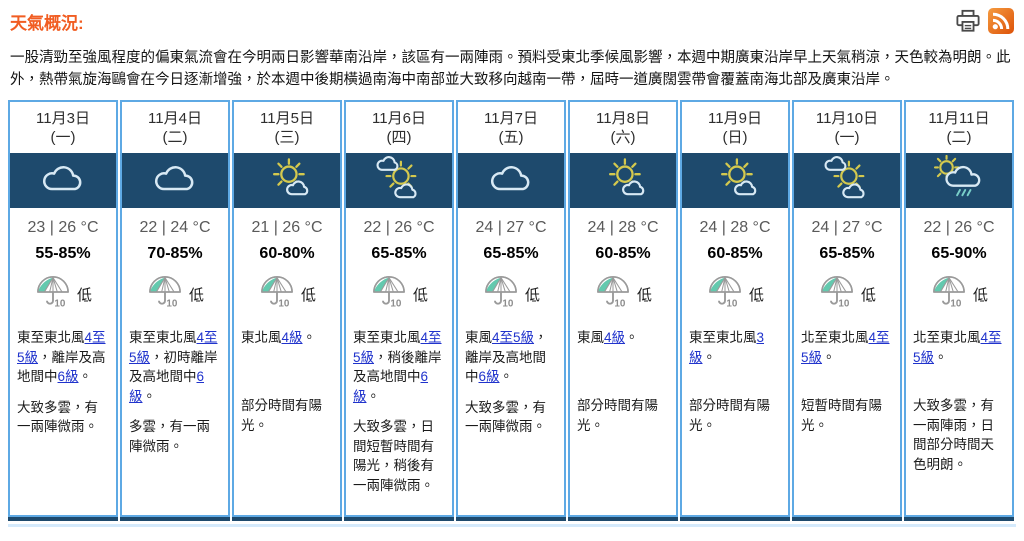 This screenshot has width=1024, height=541. I want to click on weather-condition-text: 部分時間有陽光。, so click(281, 415).